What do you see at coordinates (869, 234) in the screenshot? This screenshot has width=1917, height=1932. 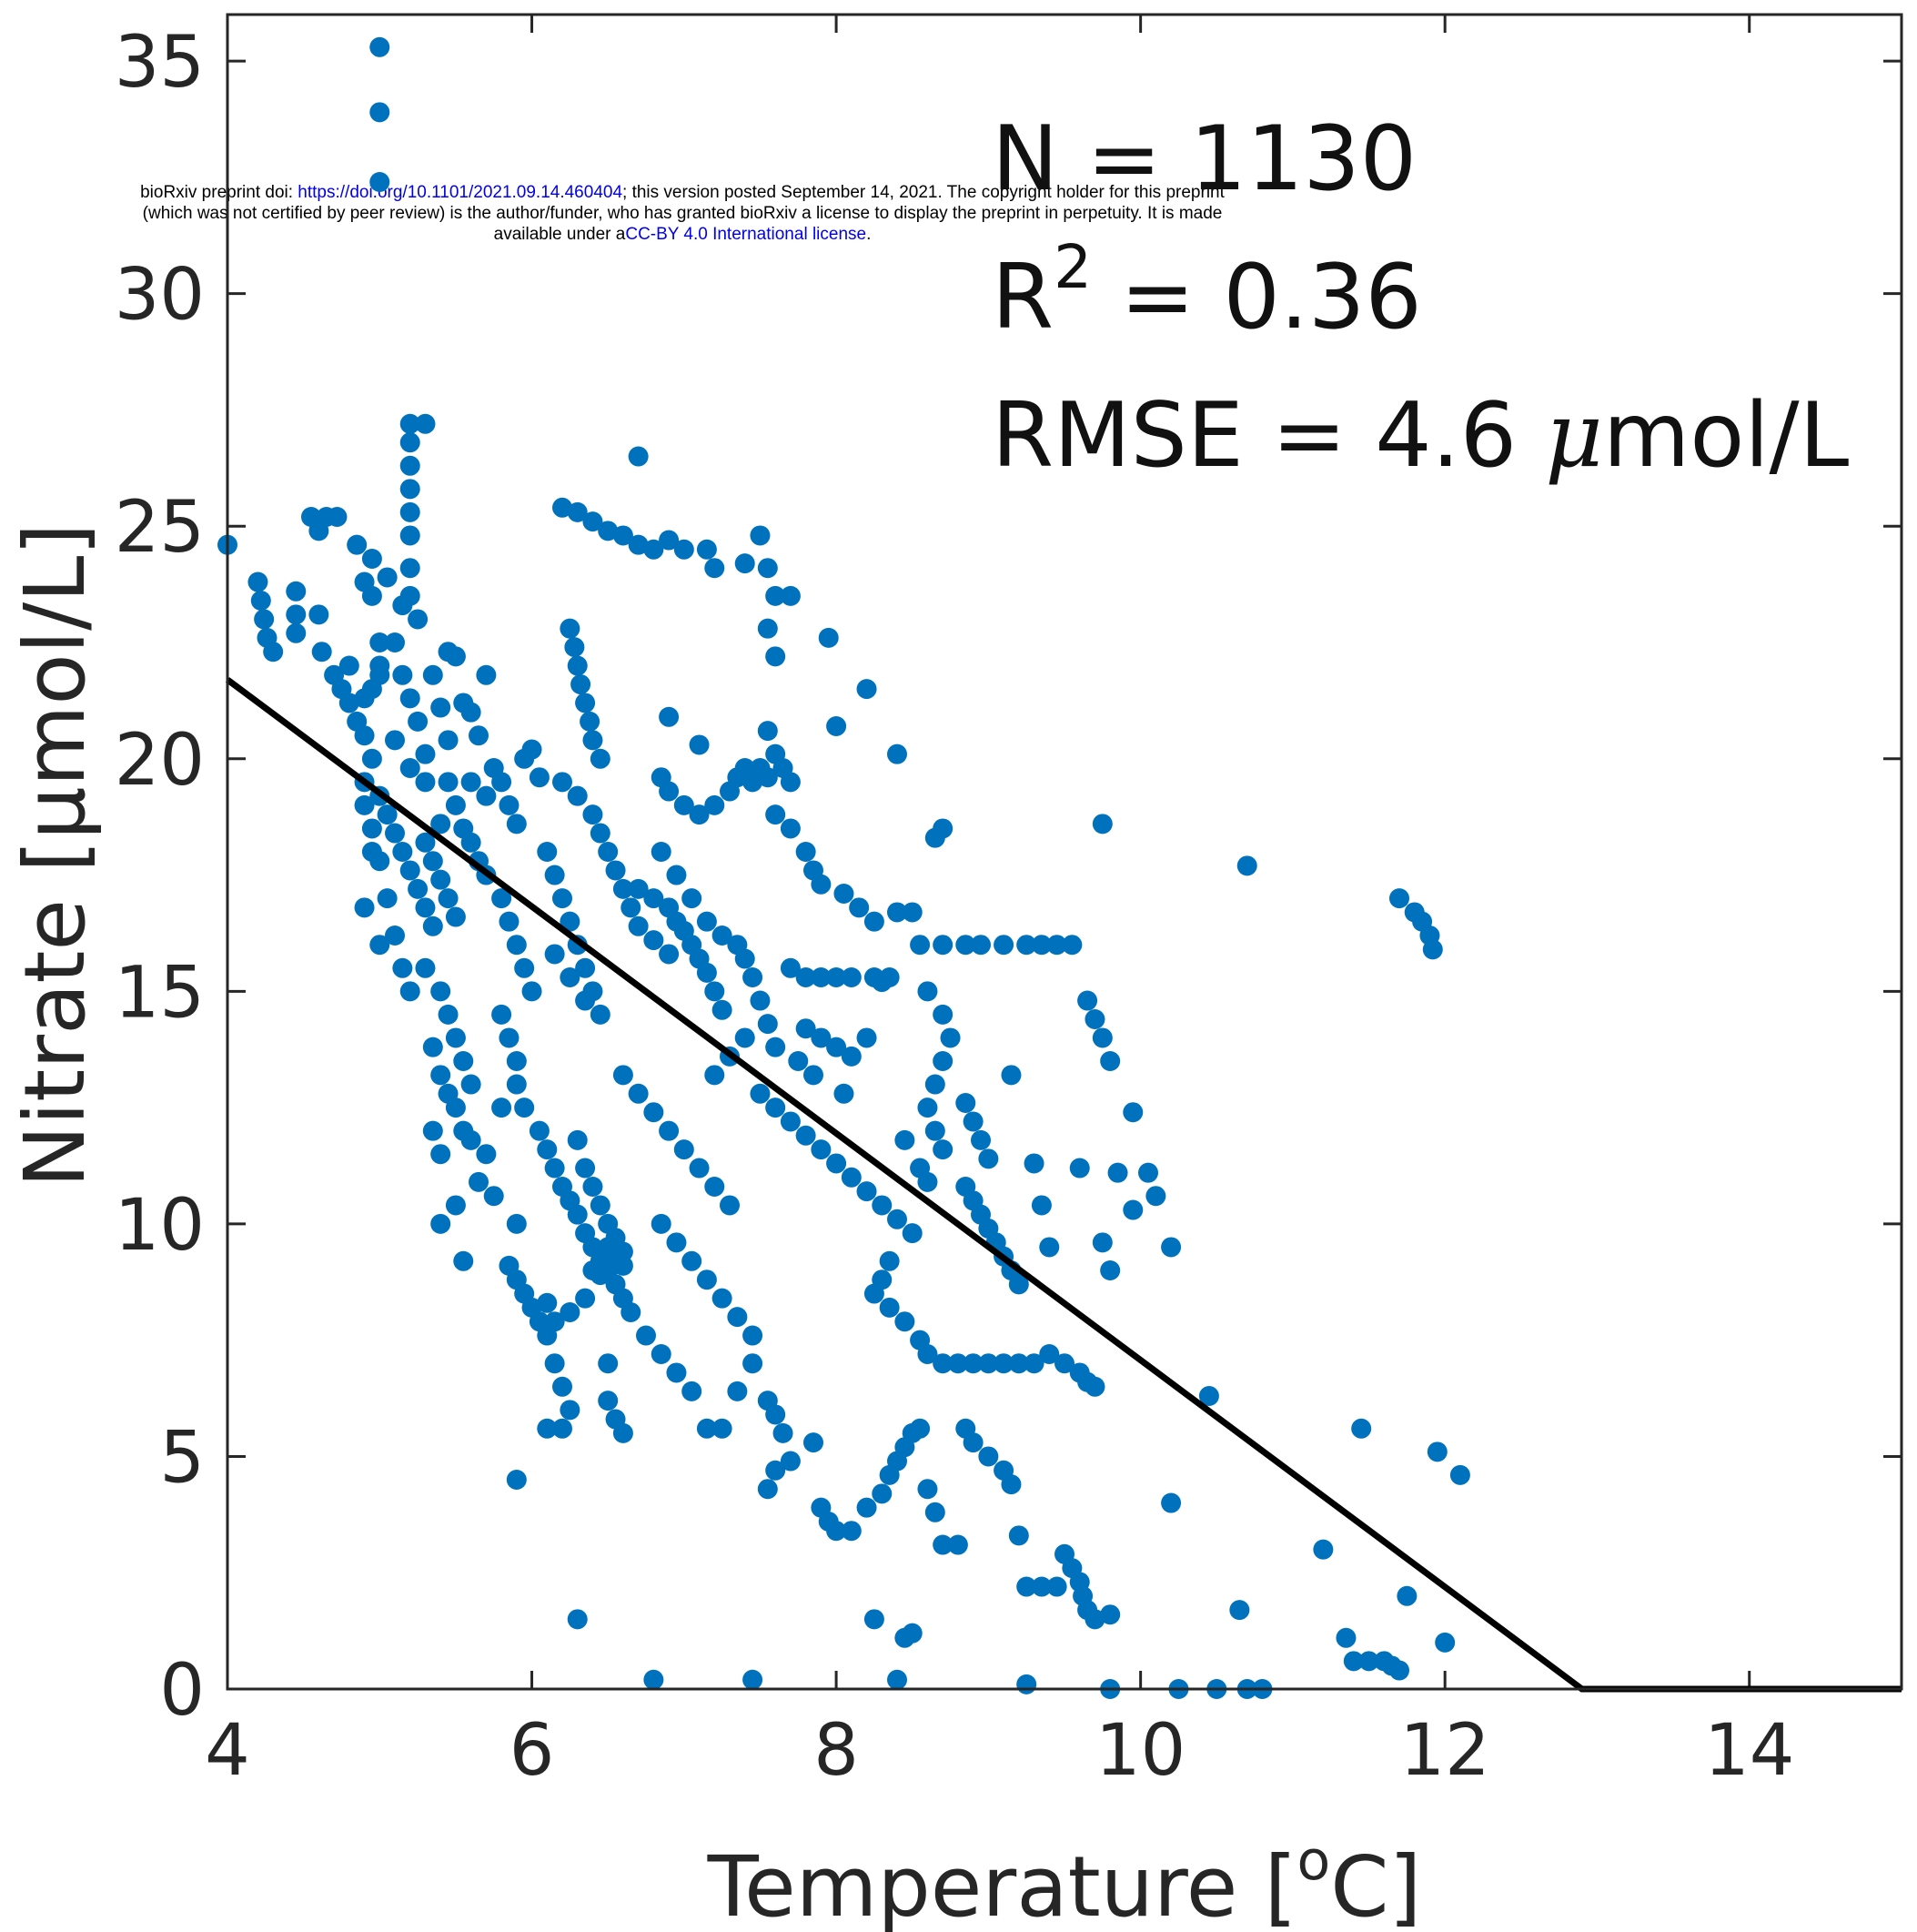 I see `preprint-text: .` at bounding box center [869, 234].